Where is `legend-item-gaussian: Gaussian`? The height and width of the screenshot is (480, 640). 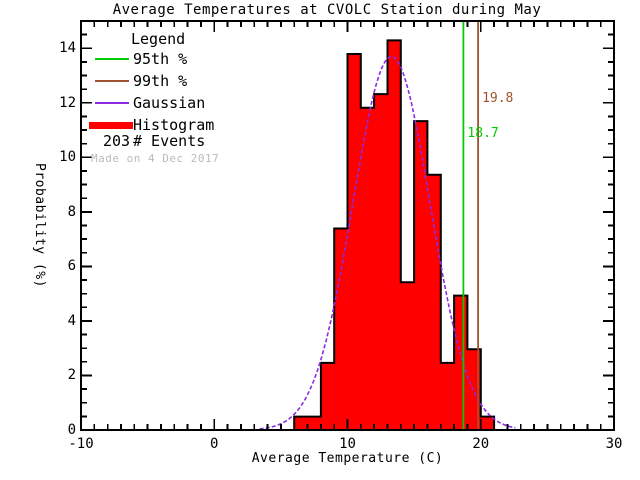
legend-item-gaussian: Gaussian is located at coordinates (178, 103).